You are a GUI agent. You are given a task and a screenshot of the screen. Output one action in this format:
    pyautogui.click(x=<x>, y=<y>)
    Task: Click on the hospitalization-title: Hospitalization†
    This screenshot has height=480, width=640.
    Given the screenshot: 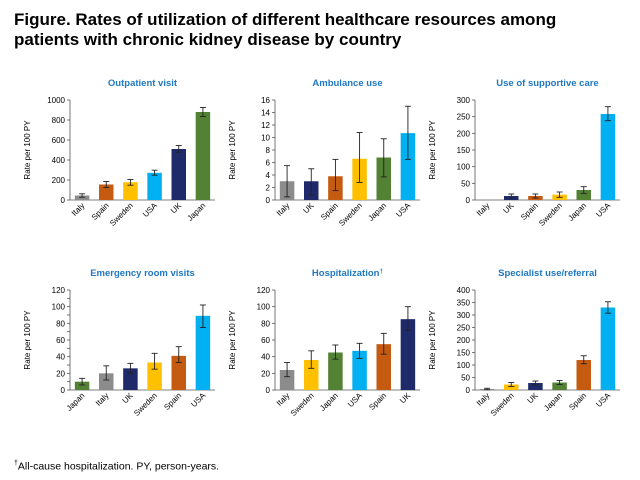 What is the action you would take?
    pyautogui.click(x=348, y=274)
    